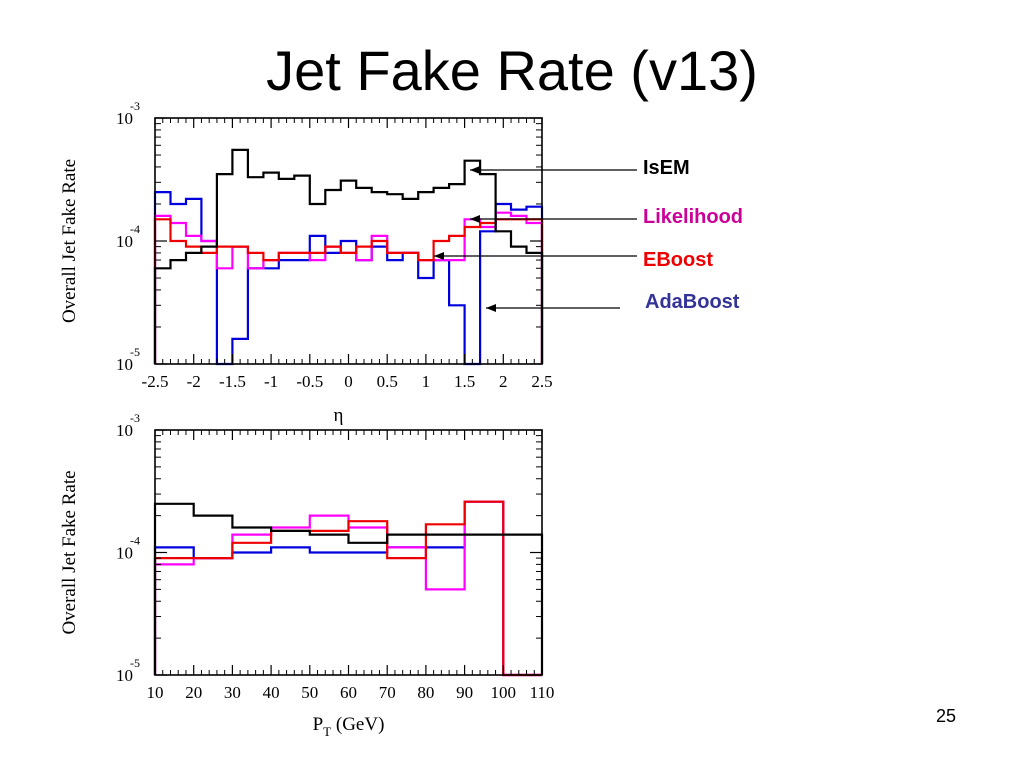 Image resolution: width=1024 pixels, height=768 pixels. What do you see at coordinates (309, 381) in the screenshot?
I see `x-tick-label: -0.5` at bounding box center [309, 381].